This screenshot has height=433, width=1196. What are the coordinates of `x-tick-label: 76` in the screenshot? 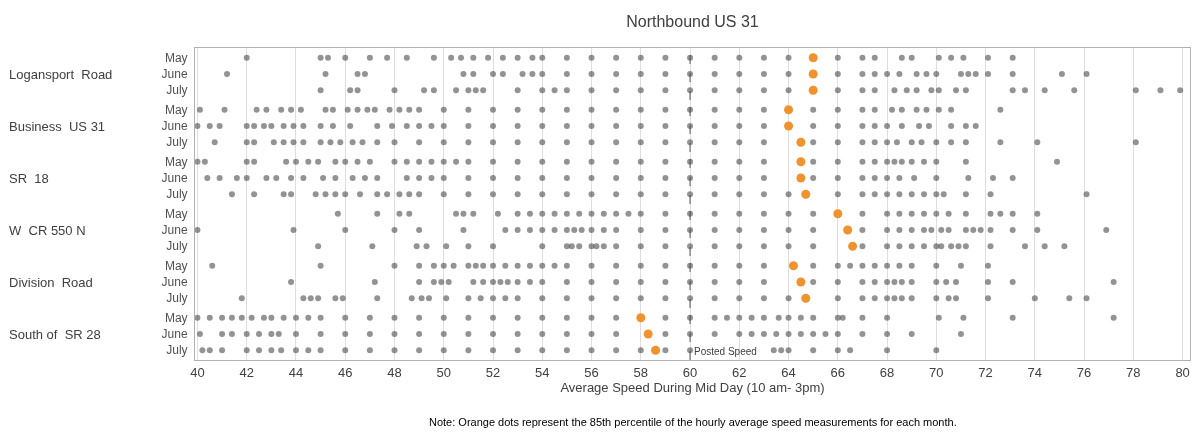 It's located at (1084, 372).